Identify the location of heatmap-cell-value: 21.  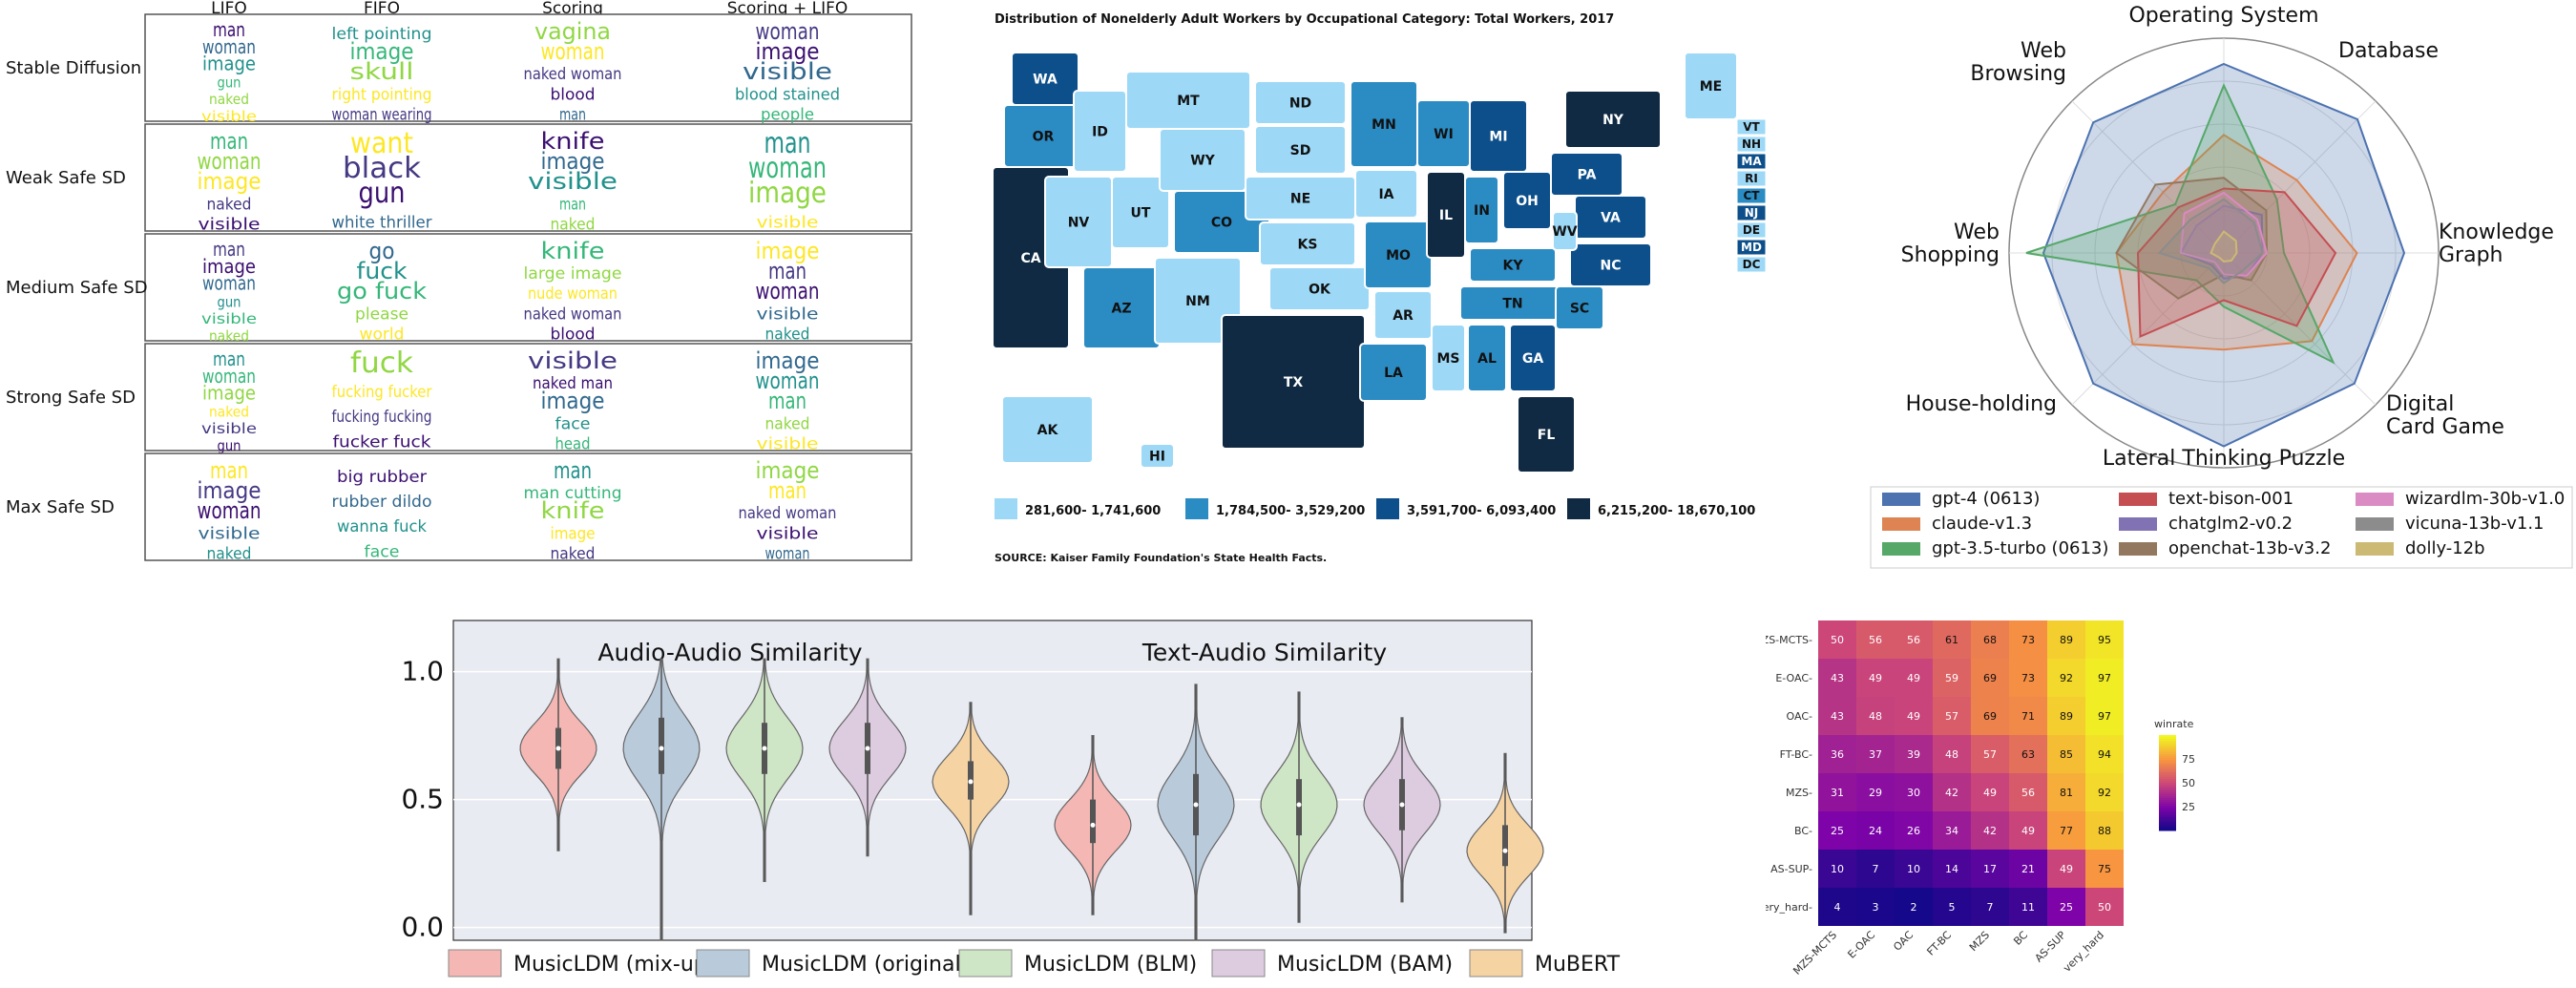
(2028, 869).